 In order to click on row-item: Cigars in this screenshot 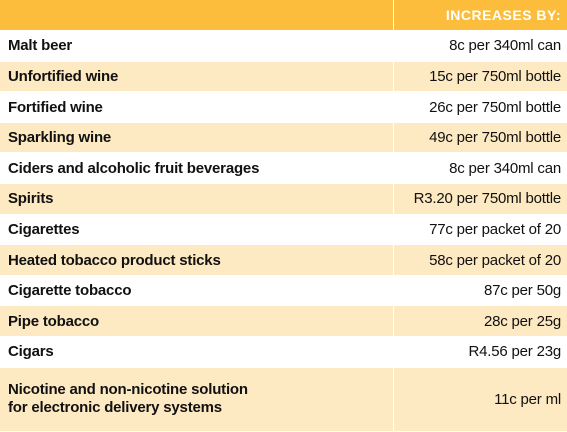, I will do `click(196, 352)`.